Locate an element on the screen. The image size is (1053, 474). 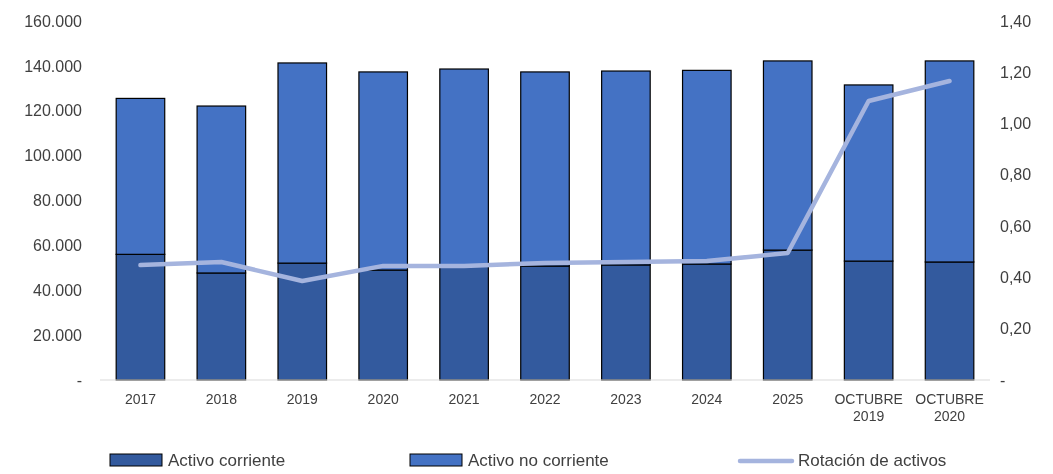
y2-tick-label: 1,00 is located at coordinates (1016, 124).